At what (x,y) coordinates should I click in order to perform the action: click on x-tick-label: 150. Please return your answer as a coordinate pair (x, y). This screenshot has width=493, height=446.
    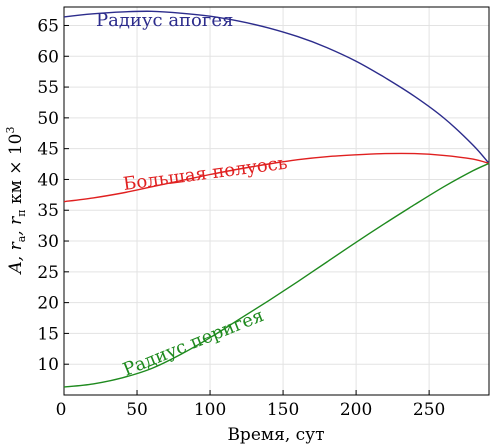
    Looking at the image, I should click on (283, 410).